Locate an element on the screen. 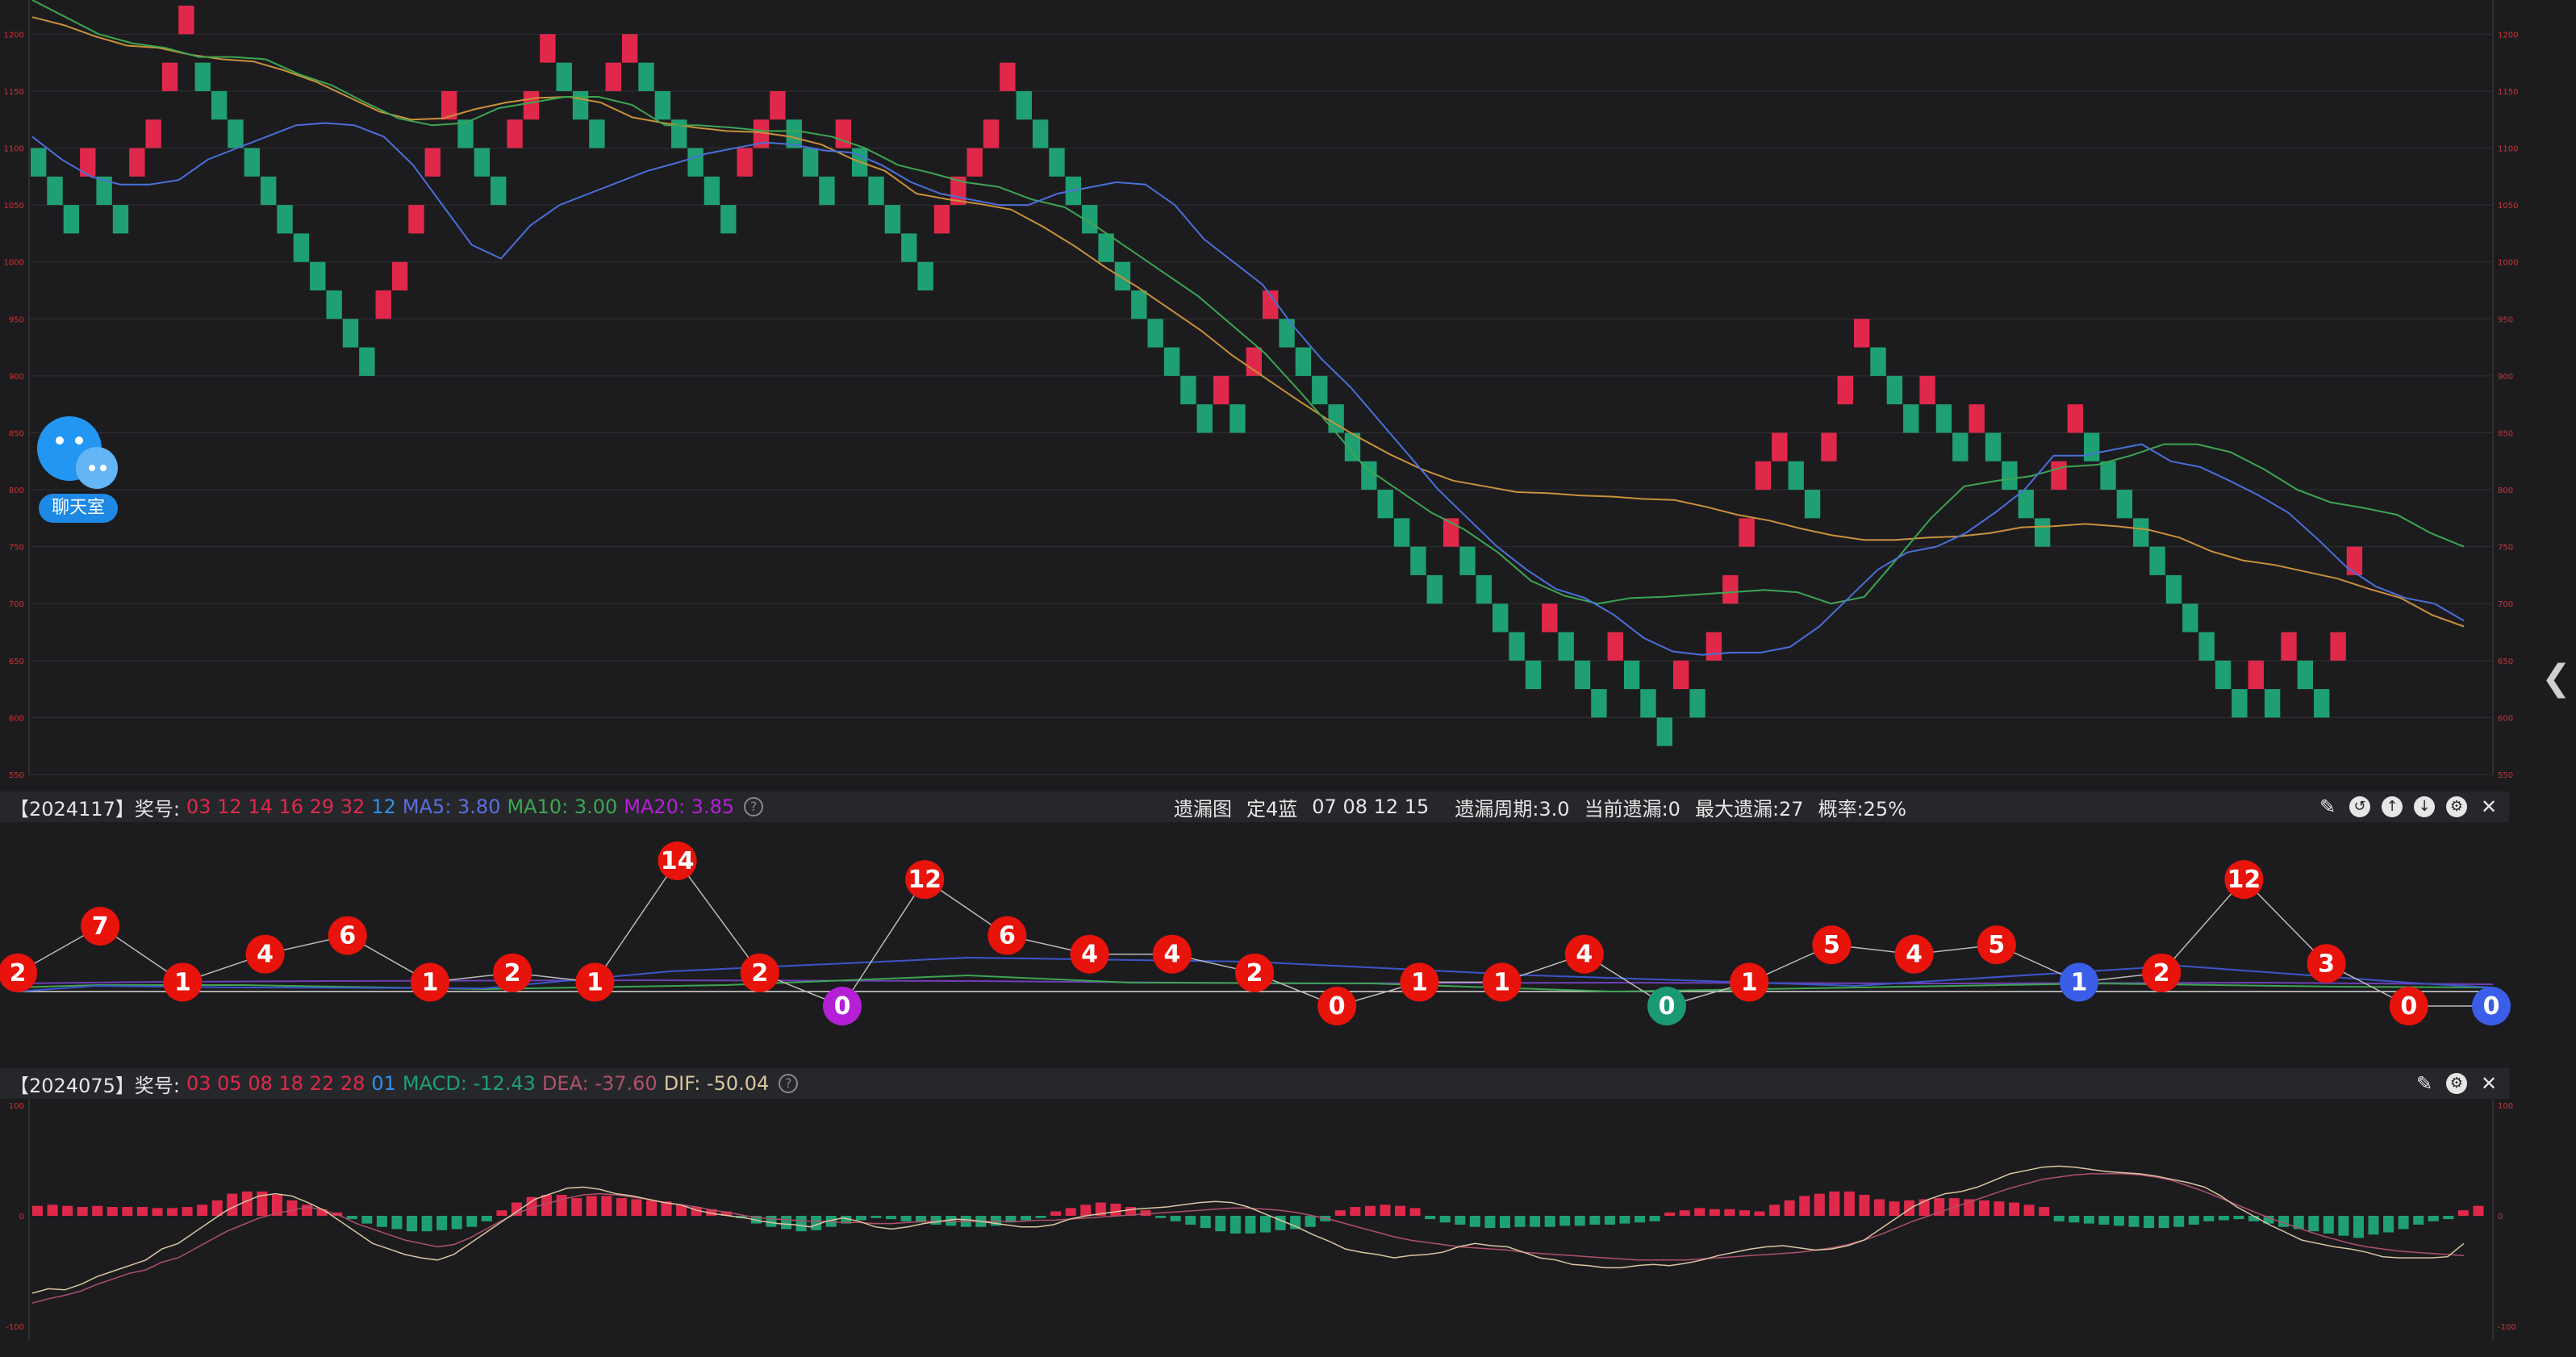 The height and width of the screenshot is (1357, 2576). settings-icon-2: ⚙ is located at coordinates (2456, 1083).